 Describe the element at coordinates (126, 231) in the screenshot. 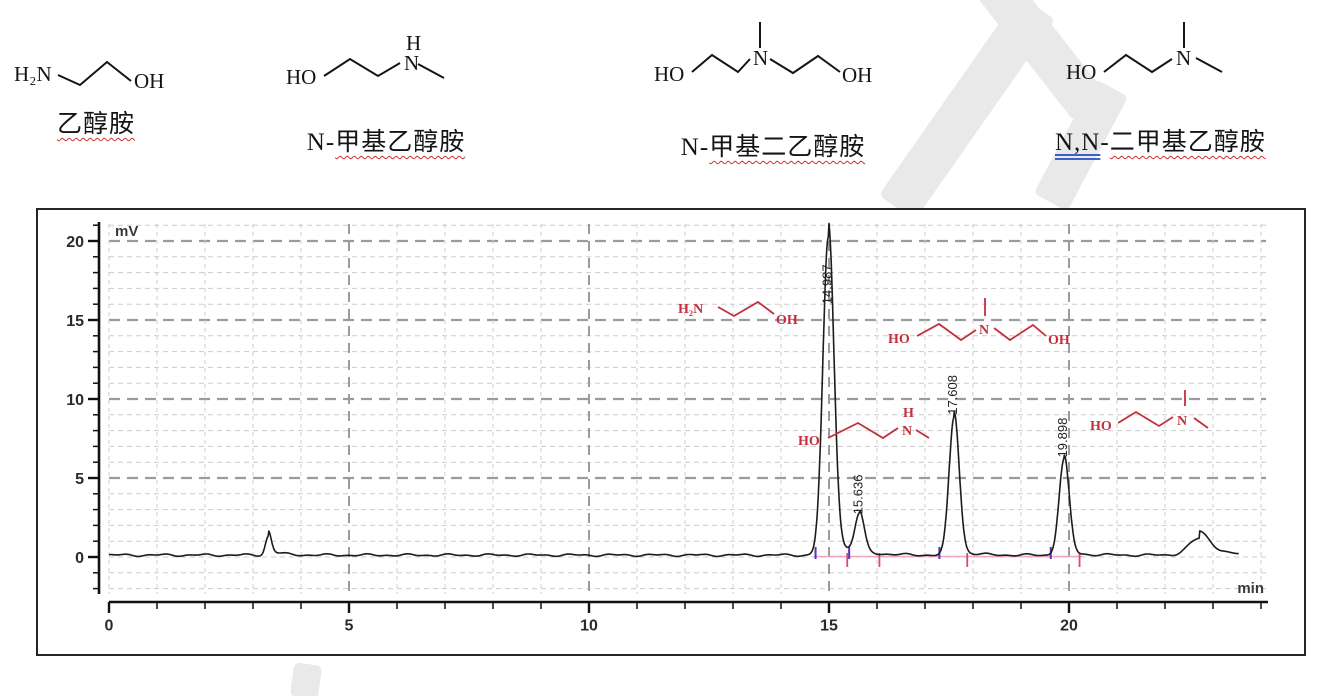

I see `y-axis-unit-label: mV` at that location.